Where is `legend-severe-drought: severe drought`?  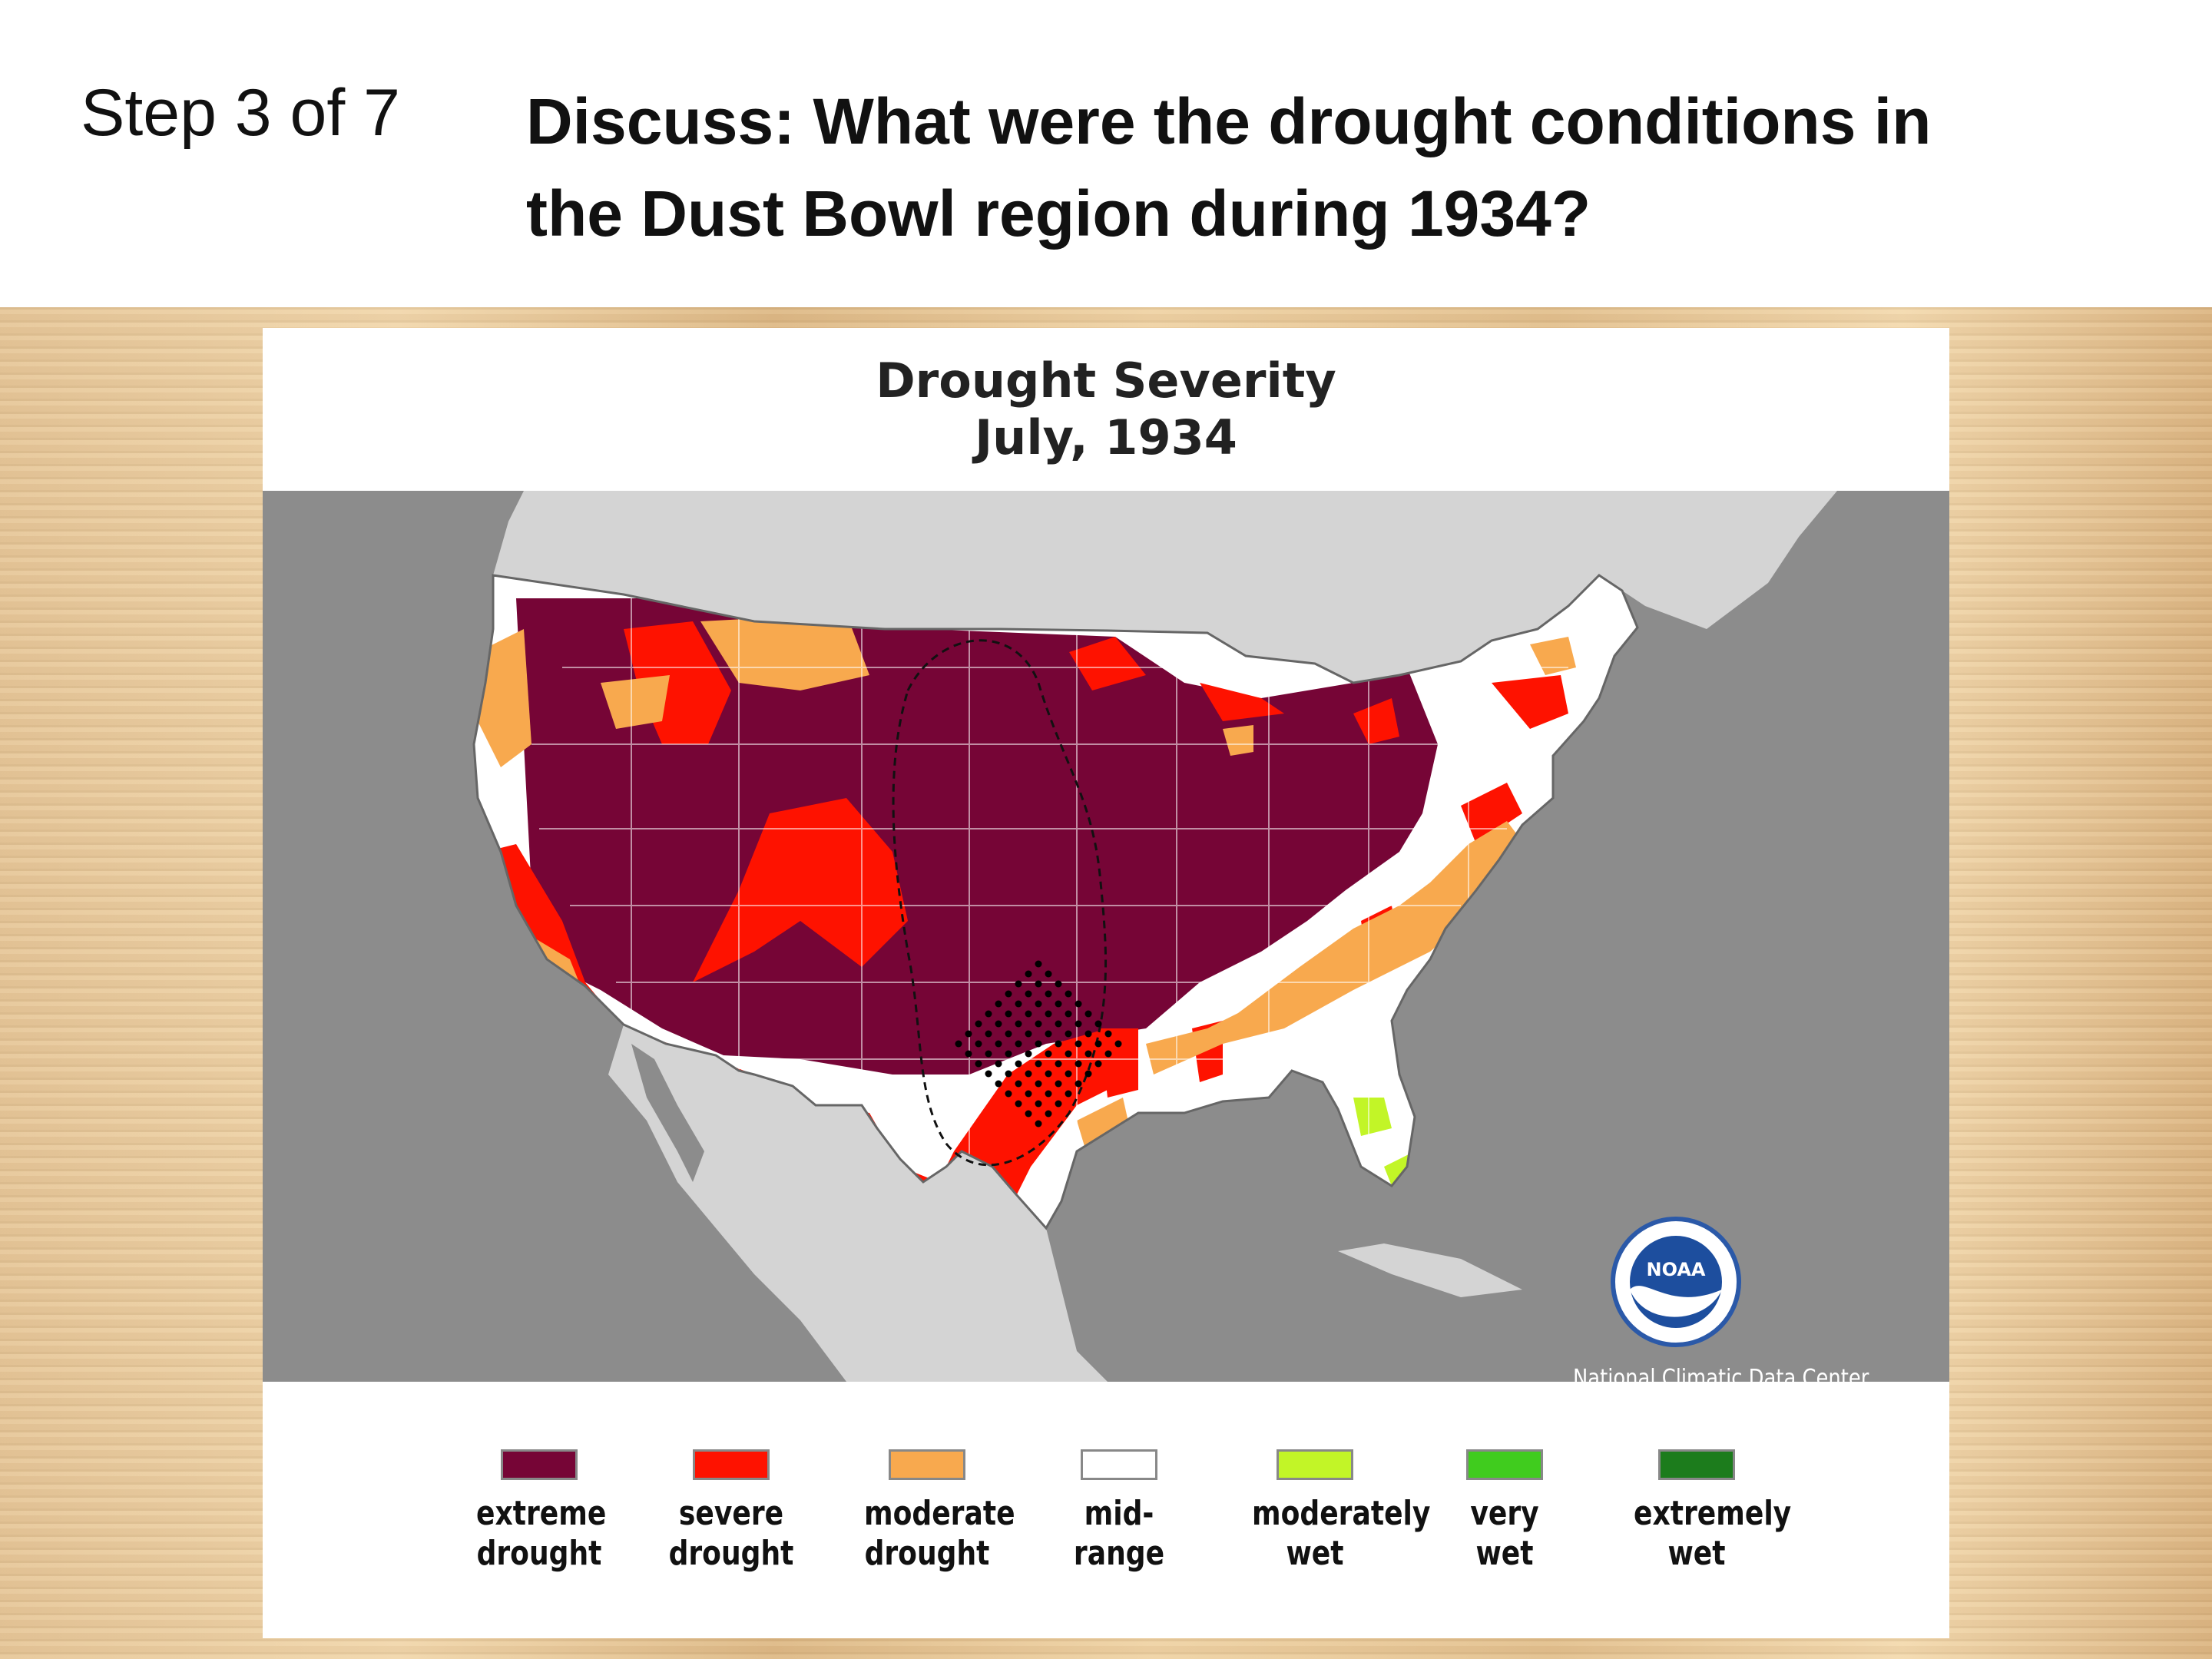 legend-severe-drought: severe drought is located at coordinates (731, 1512).